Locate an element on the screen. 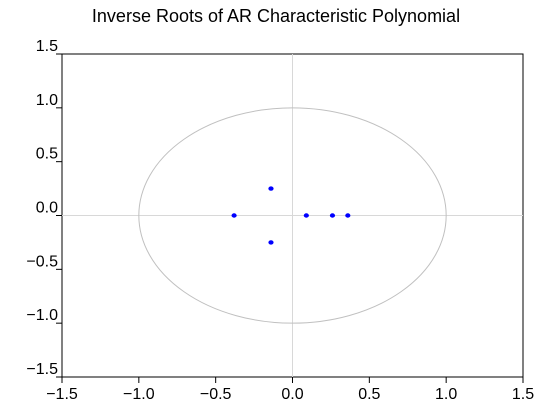 The image size is (550, 411). roots is located at coordinates (291, 215).